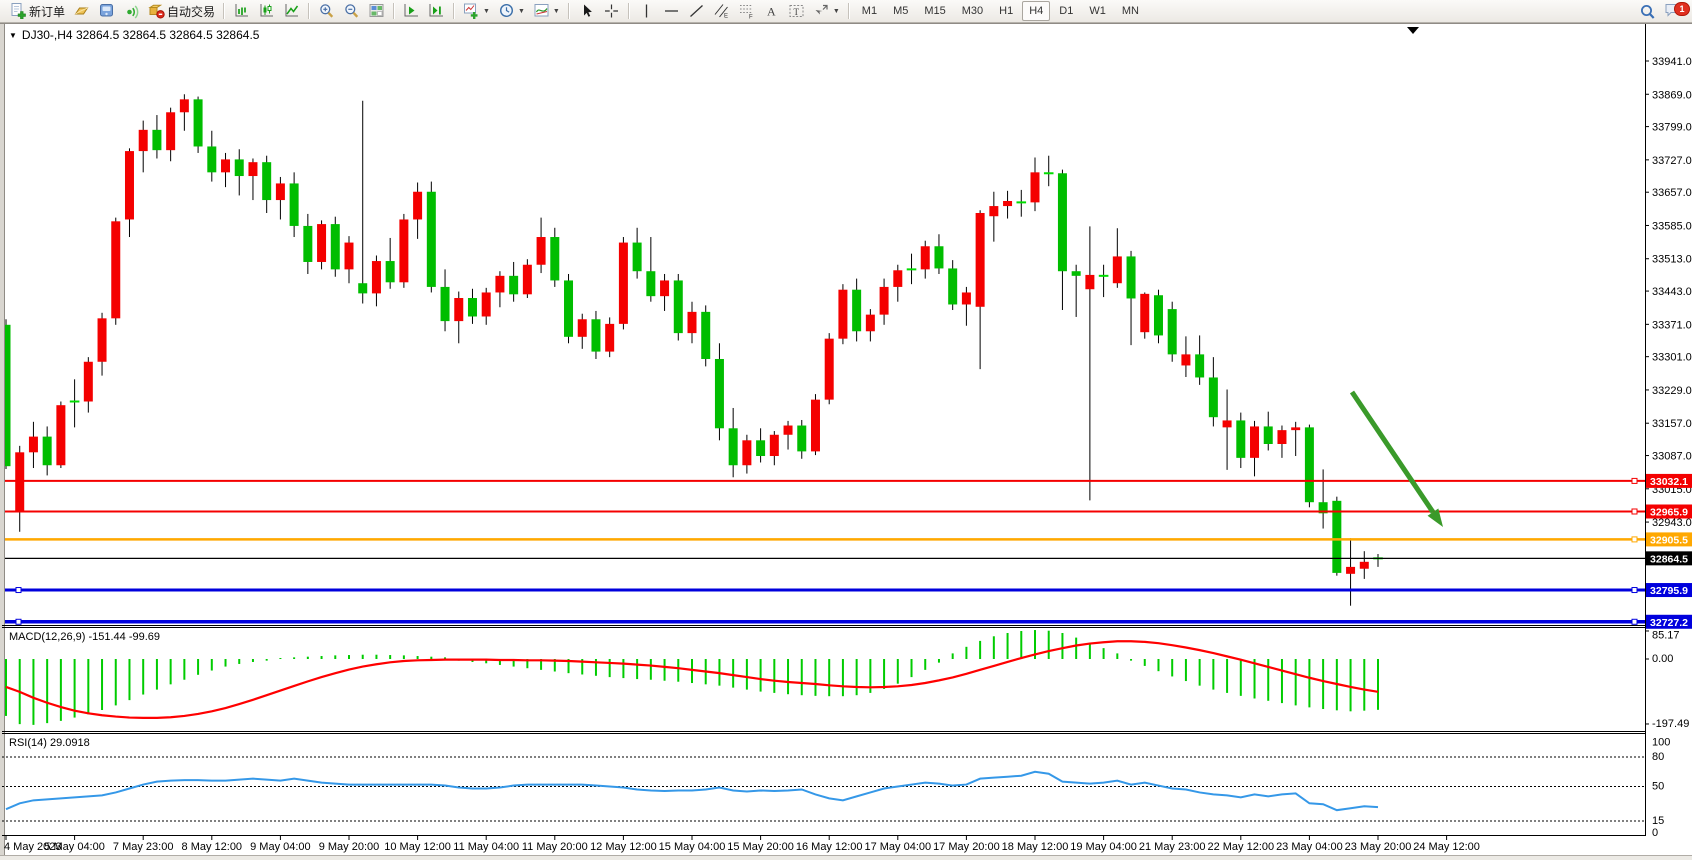  What do you see at coordinates (825, 590) in the screenshot?
I see `horizontal-line-32795.9` at bounding box center [825, 590].